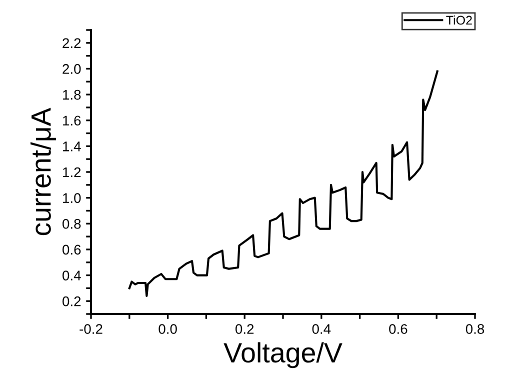 Image resolution: width=517 pixels, height=389 pixels. What do you see at coordinates (72, 147) in the screenshot?
I see `y-tick-label: 1.4` at bounding box center [72, 147].